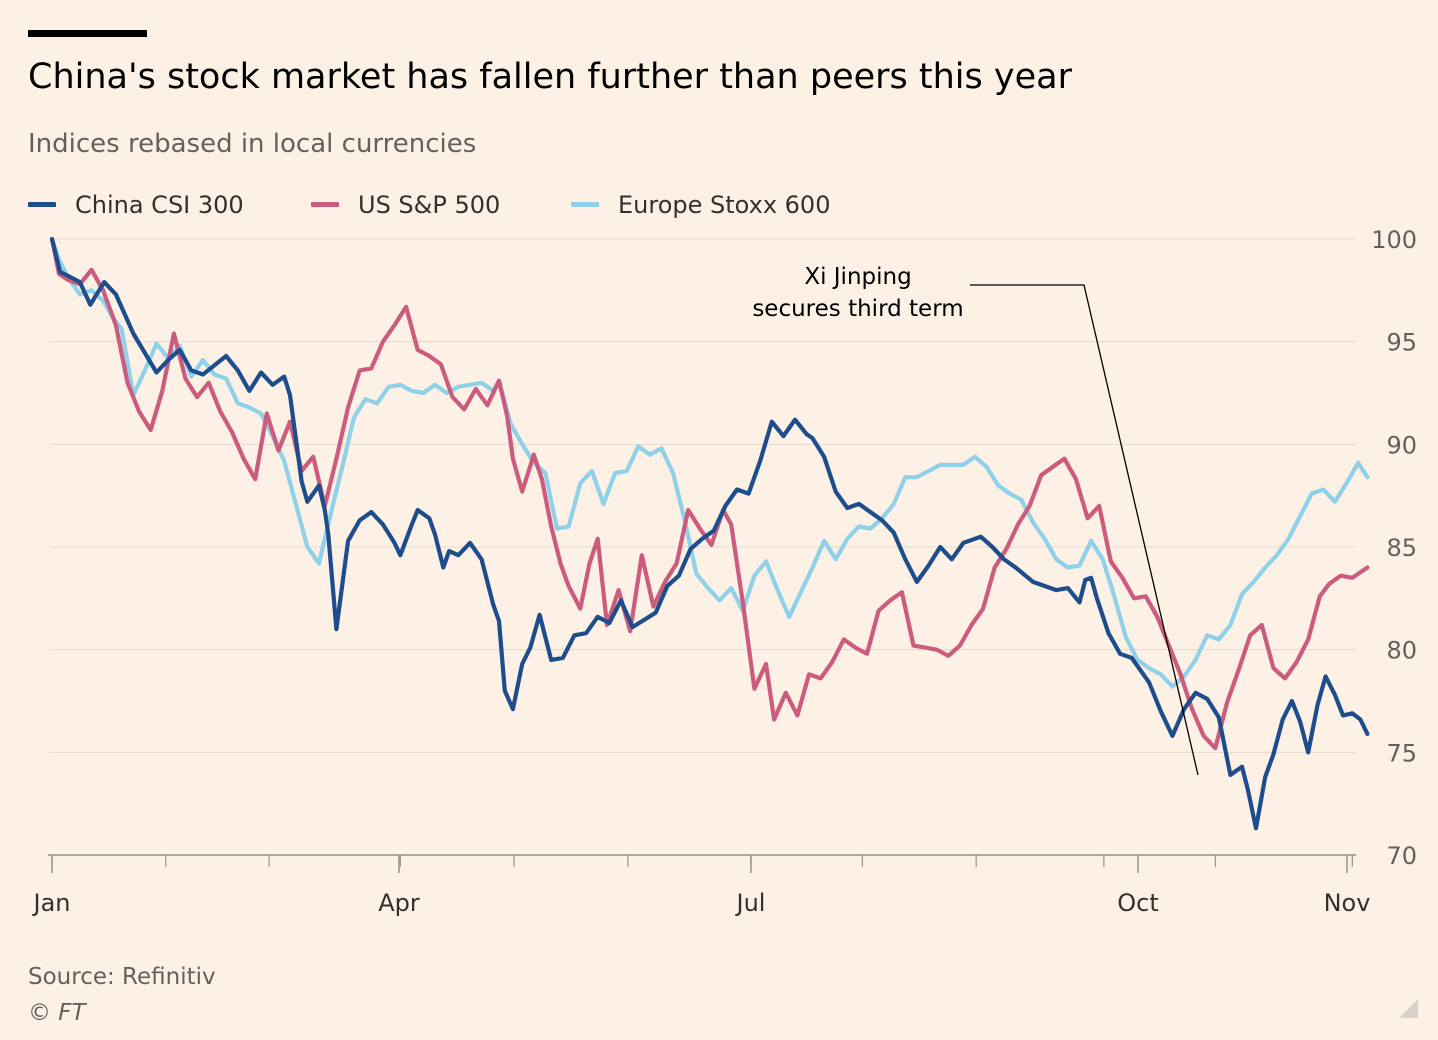 The width and height of the screenshot is (1438, 1040). What do you see at coordinates (1401, 548) in the screenshot?
I see `y-tick-label: 85` at bounding box center [1401, 548].